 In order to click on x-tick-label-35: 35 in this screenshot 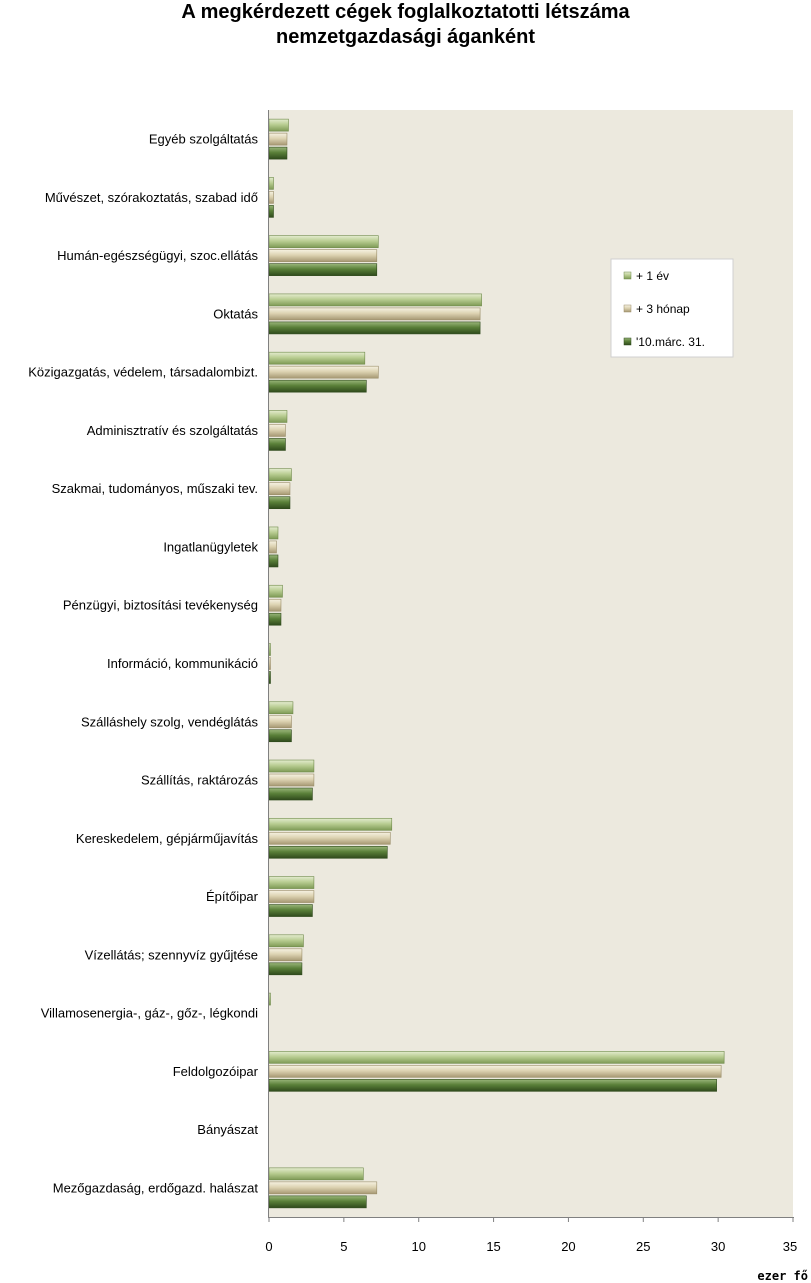, I will do `click(790, 1246)`.